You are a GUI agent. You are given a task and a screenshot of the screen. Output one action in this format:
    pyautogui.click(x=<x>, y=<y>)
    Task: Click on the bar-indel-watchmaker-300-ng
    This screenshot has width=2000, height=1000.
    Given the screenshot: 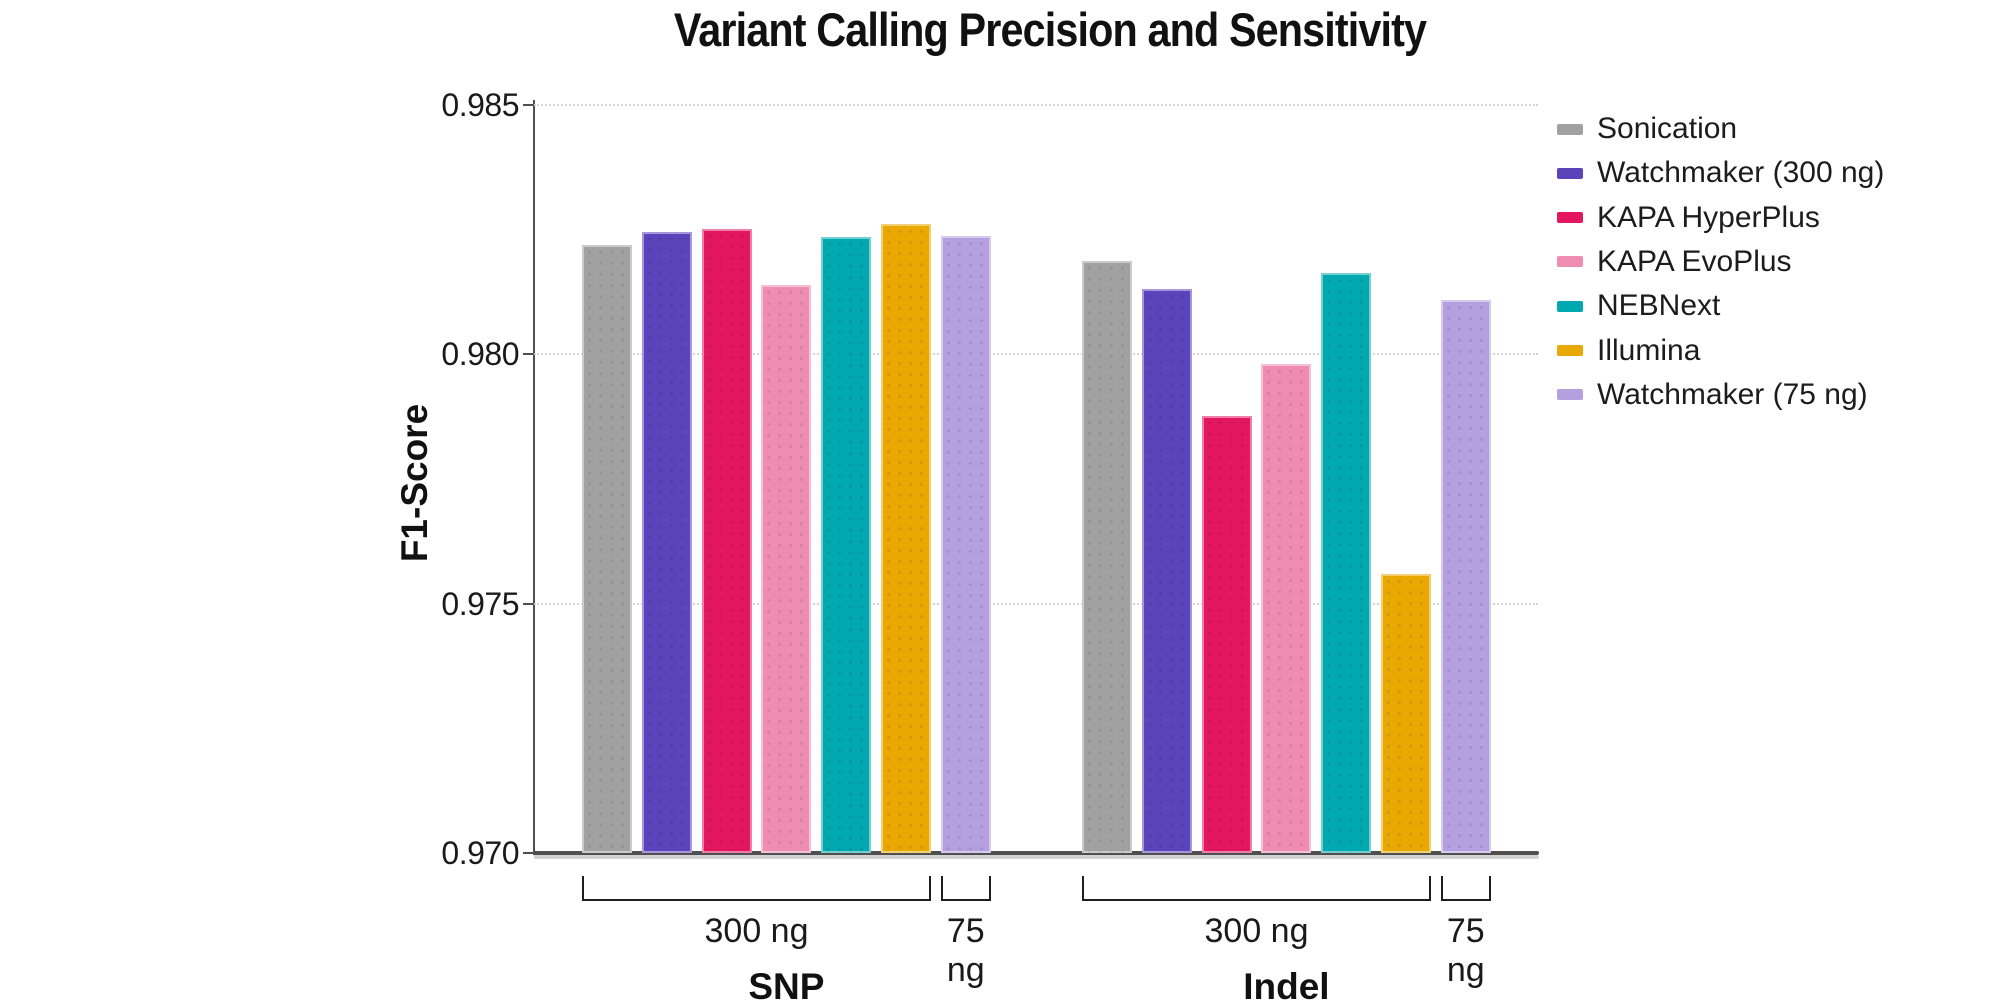 What is the action you would take?
    pyautogui.click(x=1166, y=570)
    